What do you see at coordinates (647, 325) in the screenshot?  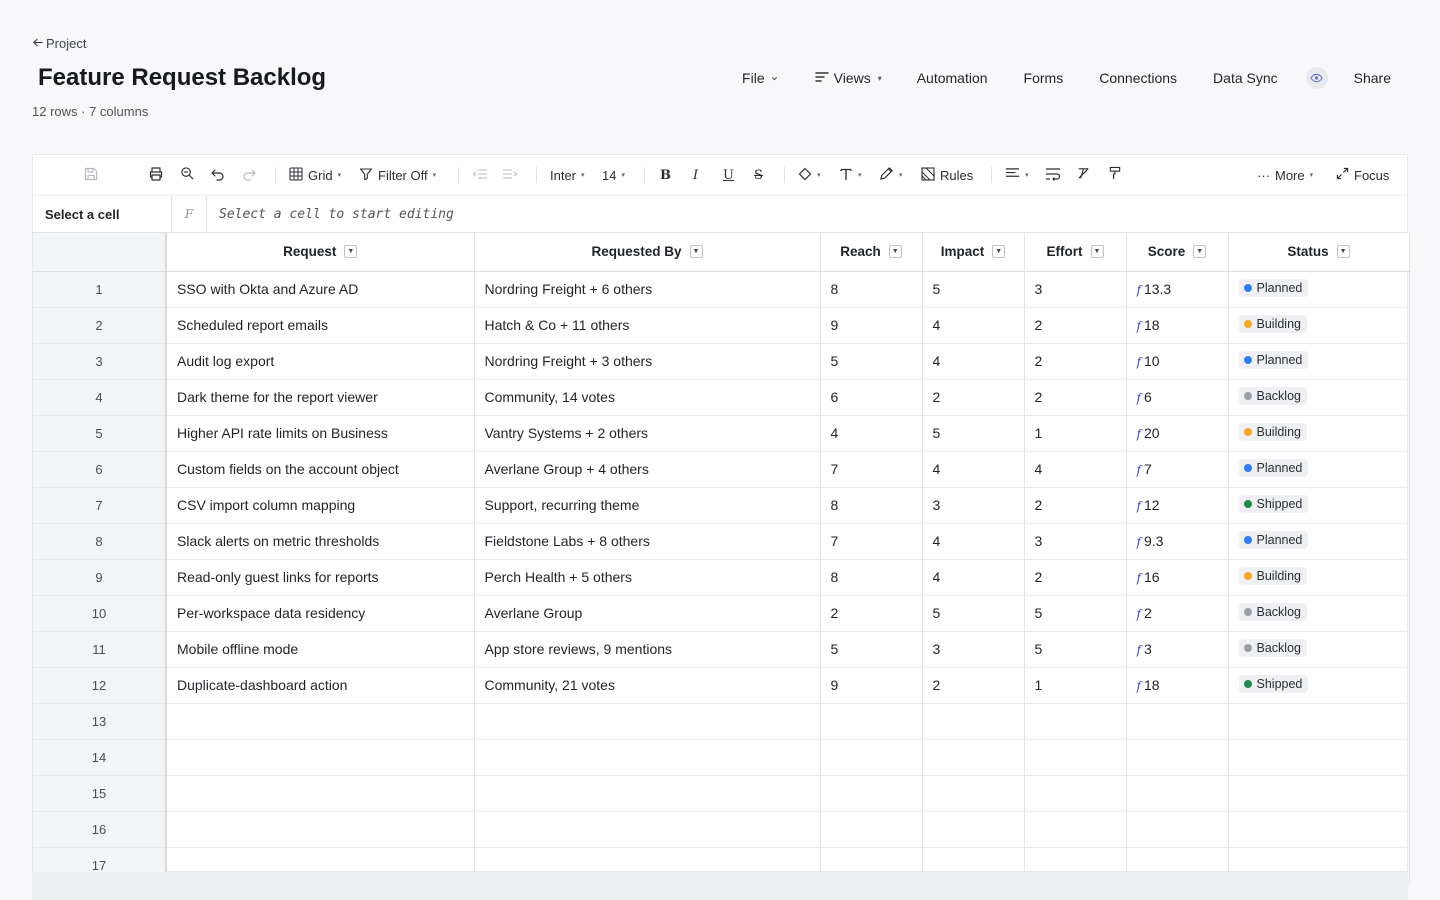 I see `cell-requested-by: Hatch & Co + 11 others` at bounding box center [647, 325].